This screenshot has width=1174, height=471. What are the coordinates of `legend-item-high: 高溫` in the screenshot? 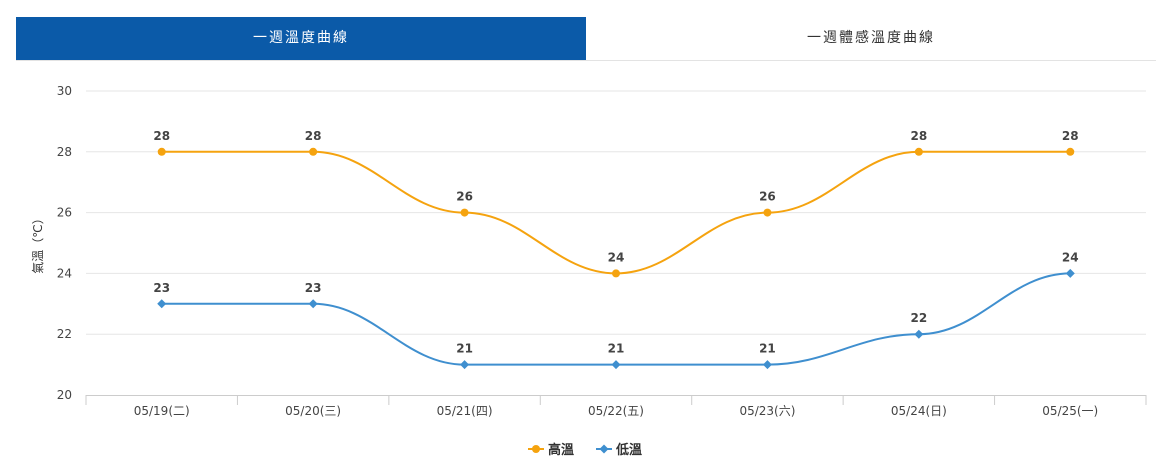 It's located at (551, 450).